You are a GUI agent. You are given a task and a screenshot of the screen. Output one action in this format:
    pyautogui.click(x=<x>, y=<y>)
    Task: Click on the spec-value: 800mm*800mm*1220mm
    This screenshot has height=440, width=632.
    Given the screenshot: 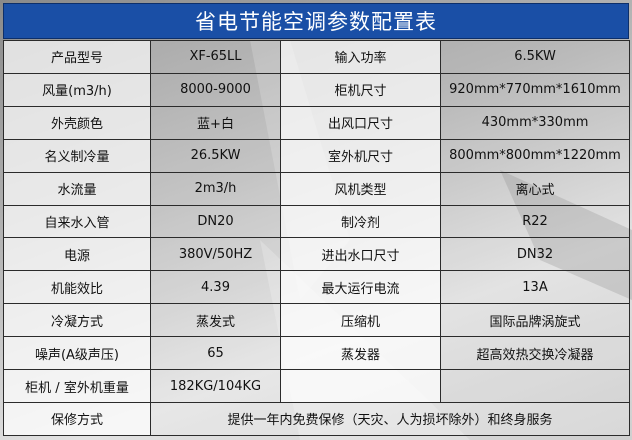 What is the action you would take?
    pyautogui.click(x=535, y=155)
    